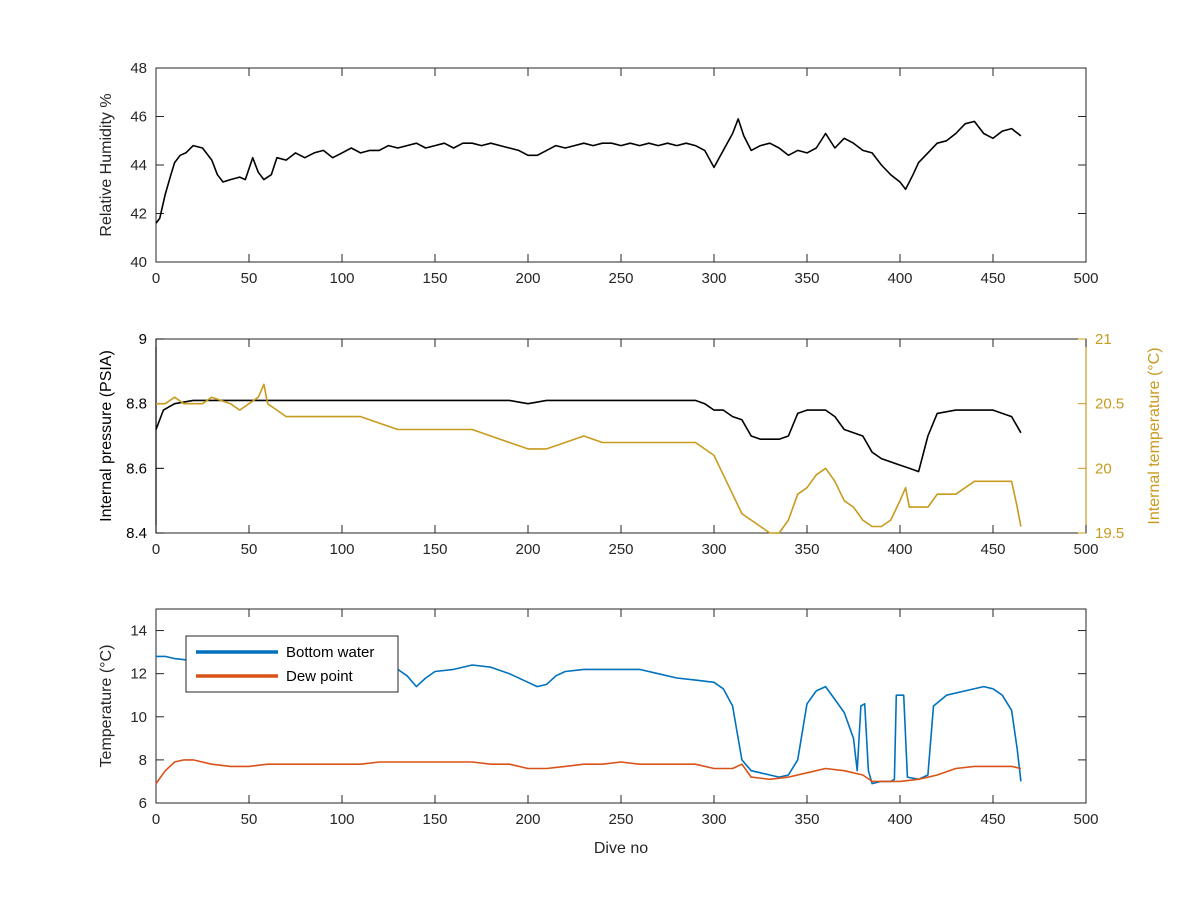 The image size is (1200, 900). Describe the element at coordinates (143, 760) in the screenshot. I see `y-tick-label: 8` at that location.